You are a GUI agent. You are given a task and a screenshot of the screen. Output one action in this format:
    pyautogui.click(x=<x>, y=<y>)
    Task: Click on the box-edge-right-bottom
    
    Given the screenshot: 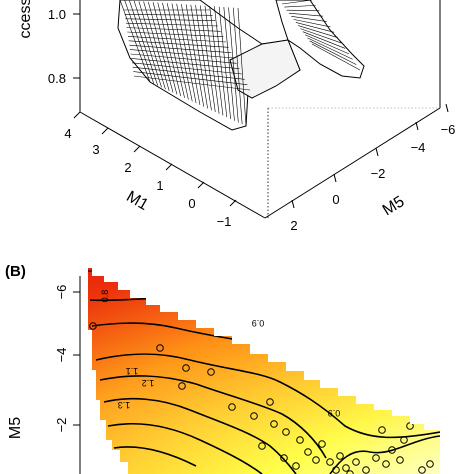 What is the action you would take?
    pyautogui.click(x=352, y=163)
    